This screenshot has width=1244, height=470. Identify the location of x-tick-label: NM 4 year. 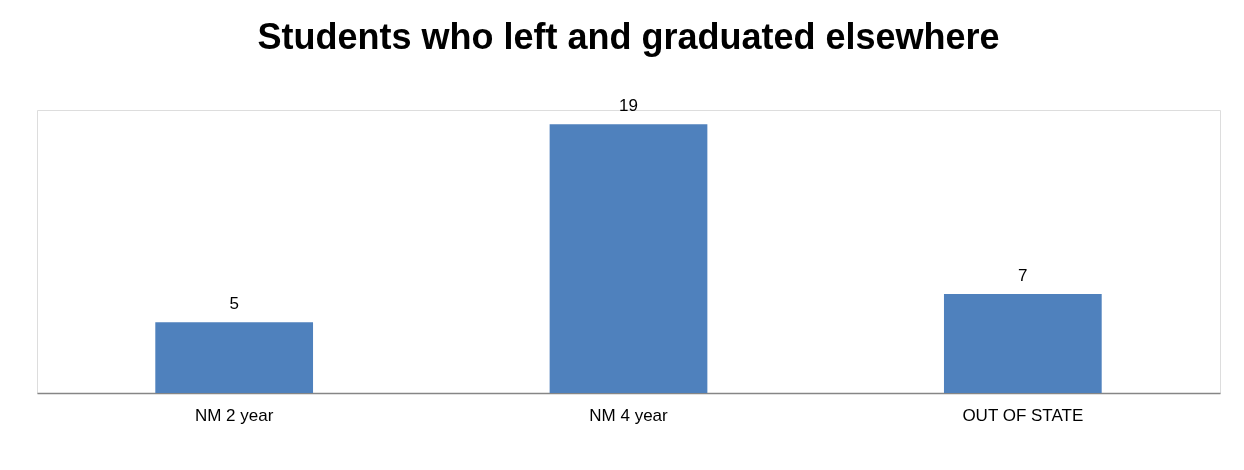
(629, 415).